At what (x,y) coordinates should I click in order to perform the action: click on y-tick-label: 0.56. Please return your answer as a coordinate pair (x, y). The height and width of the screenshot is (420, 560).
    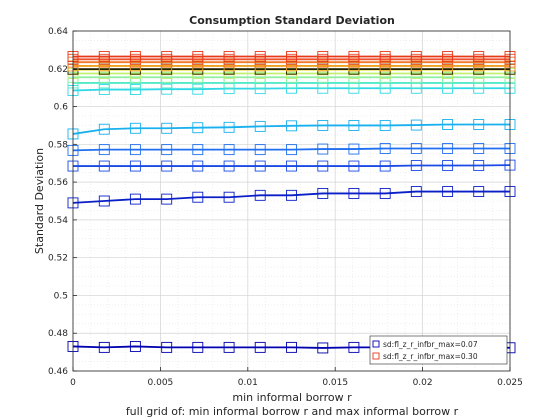
    Looking at the image, I should click on (58, 183).